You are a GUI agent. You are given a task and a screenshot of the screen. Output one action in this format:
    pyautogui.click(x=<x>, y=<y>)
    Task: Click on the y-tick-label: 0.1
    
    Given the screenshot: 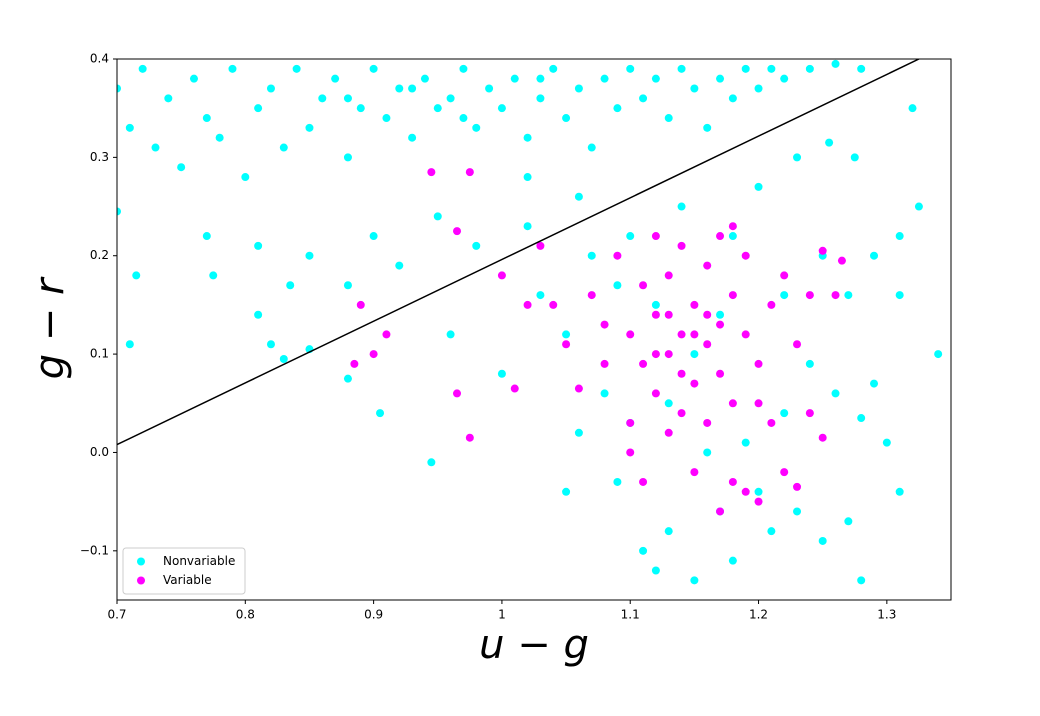 What is the action you would take?
    pyautogui.click(x=99, y=354)
    